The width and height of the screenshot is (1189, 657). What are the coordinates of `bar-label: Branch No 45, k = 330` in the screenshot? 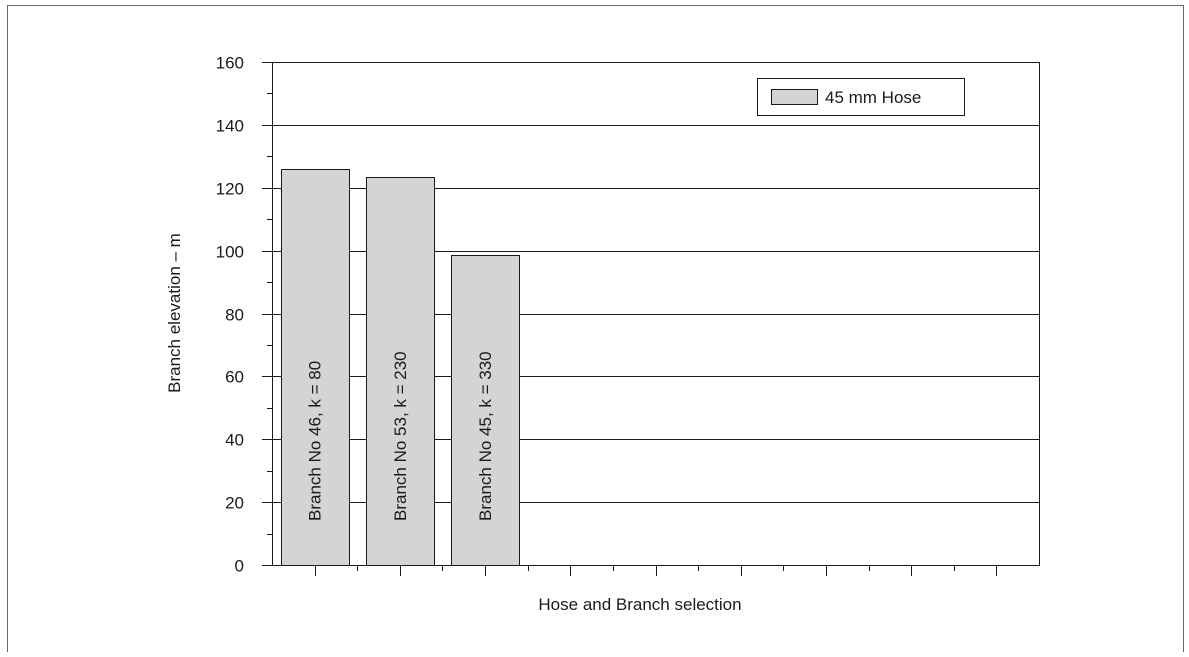 It's located at (485, 436).